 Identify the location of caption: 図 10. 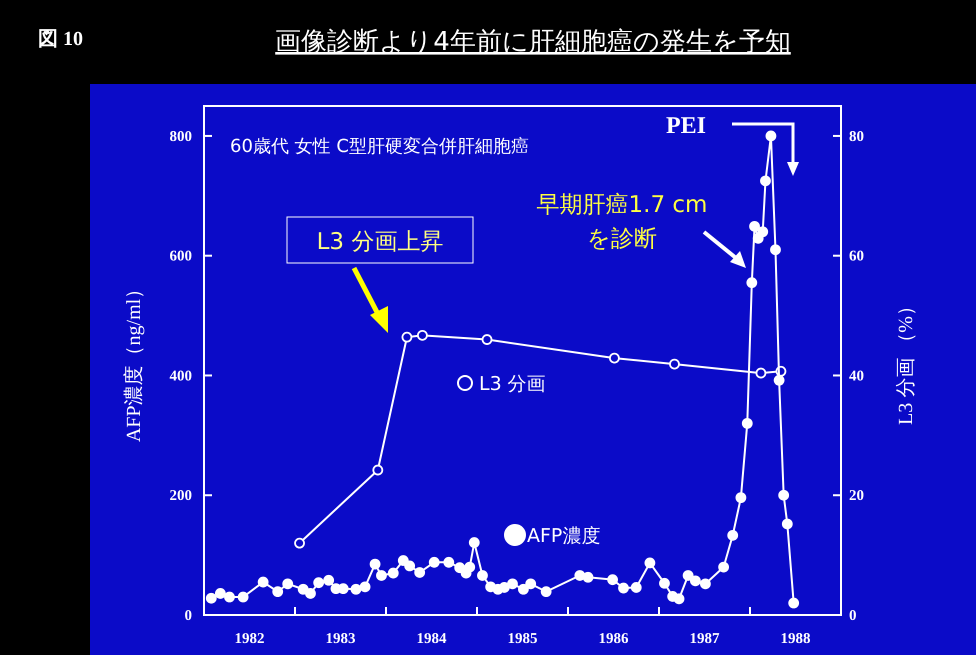
(60, 39).